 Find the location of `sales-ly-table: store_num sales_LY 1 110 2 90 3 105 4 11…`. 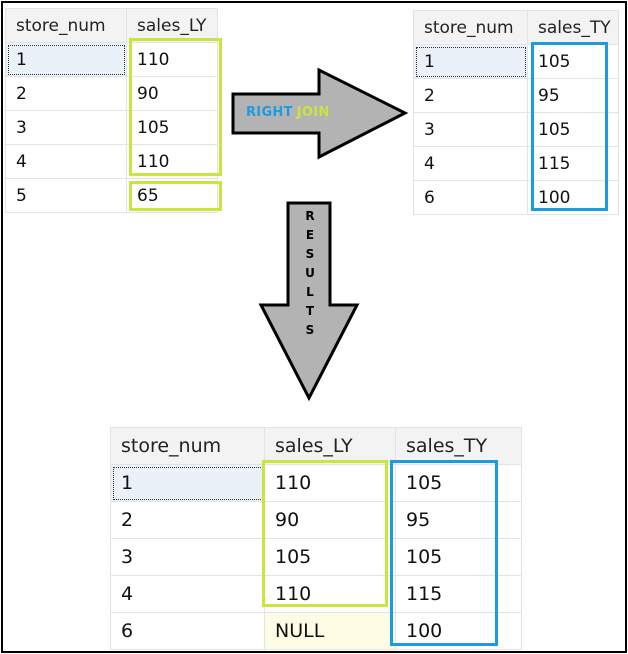

sales-ly-table: store_num sales_LY 1 110 2 90 3 105 4 11… is located at coordinates (111, 110).